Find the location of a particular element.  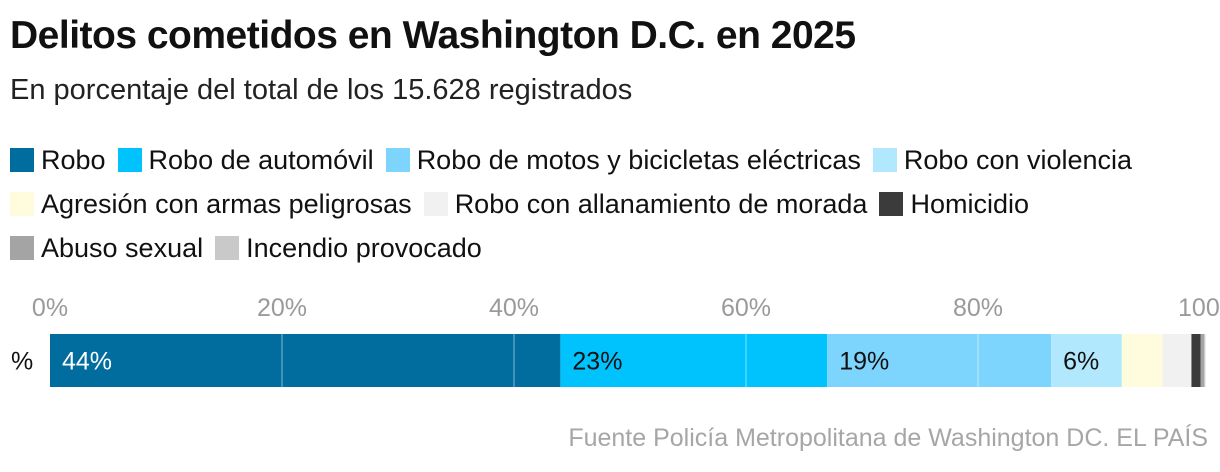

x-tick-label: 80% is located at coordinates (978, 308).